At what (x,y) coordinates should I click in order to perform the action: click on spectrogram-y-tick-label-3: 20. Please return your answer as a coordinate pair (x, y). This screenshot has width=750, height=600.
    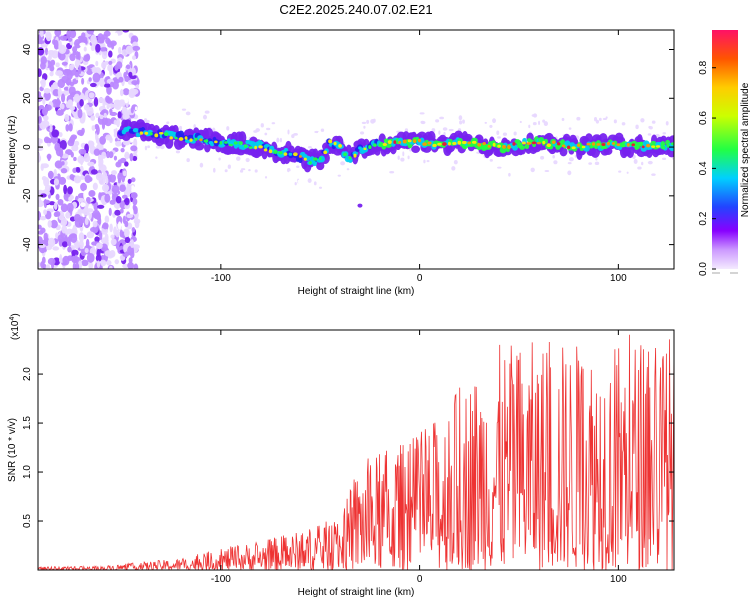
    Looking at the image, I should click on (27, 98).